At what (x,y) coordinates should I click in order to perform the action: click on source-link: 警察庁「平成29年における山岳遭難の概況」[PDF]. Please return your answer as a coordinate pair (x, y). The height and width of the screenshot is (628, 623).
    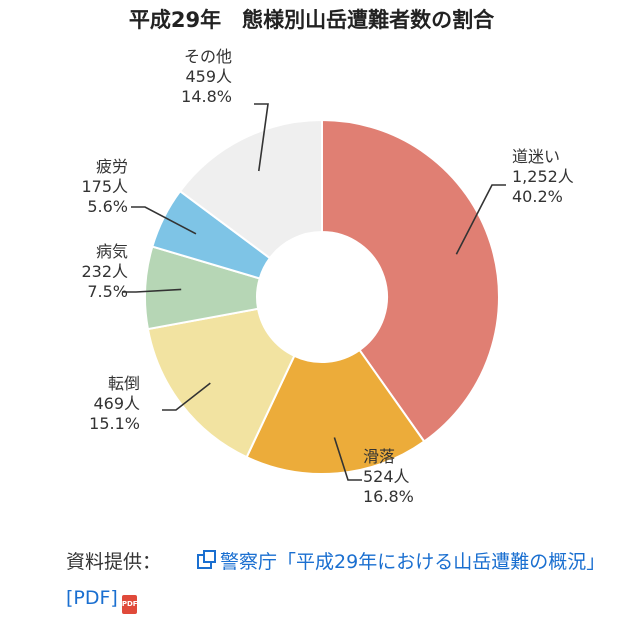
    Looking at the image, I should click on (336, 580).